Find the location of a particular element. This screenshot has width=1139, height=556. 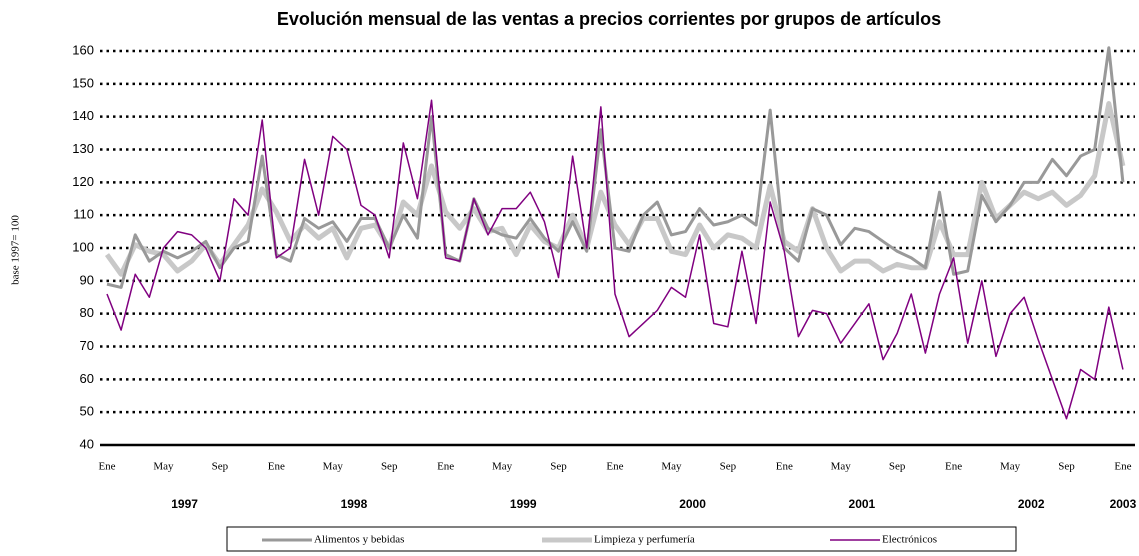

y-tick-label: 130 is located at coordinates (83, 148).